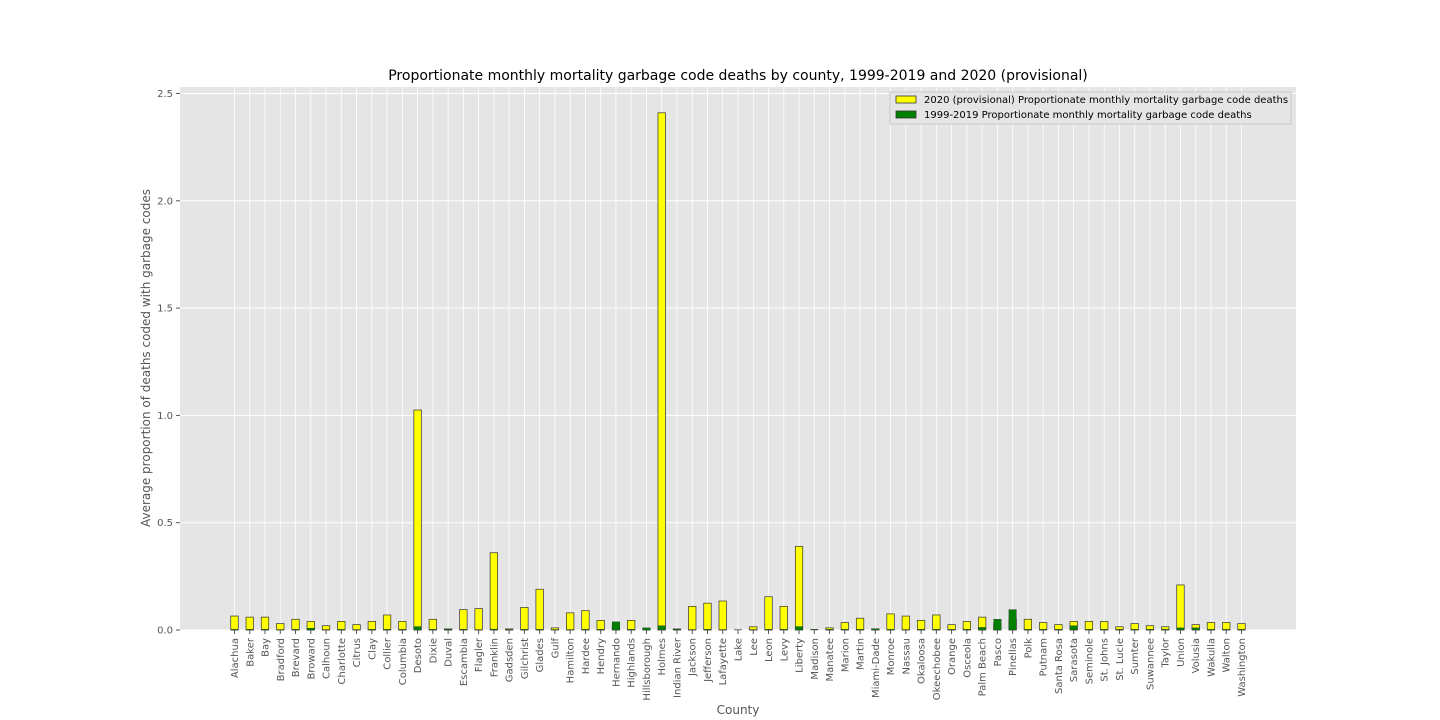  I want to click on x-tick-label: Polk, so click(1028, 648).